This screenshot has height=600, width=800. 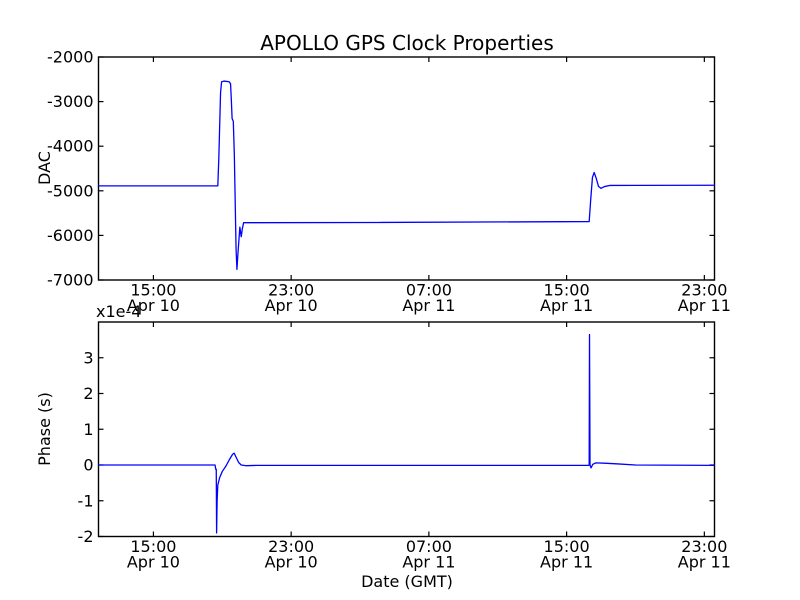 I want to click on top-plot-y-tick-label: -2000, so click(x=70, y=57).